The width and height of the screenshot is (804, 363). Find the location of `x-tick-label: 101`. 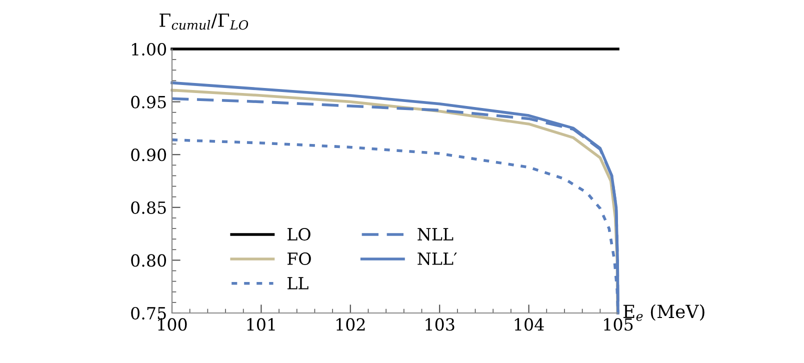

x-tick-label: 101 is located at coordinates (261, 324).